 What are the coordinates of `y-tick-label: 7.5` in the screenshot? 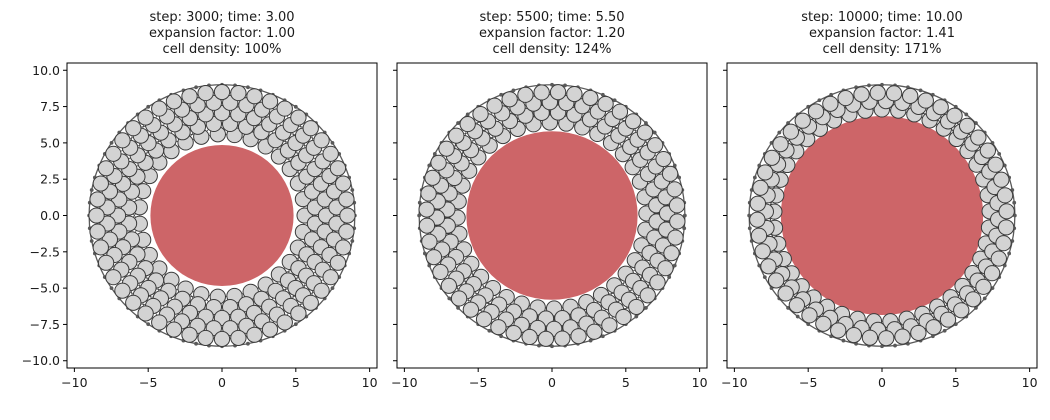 It's located at (50, 106).